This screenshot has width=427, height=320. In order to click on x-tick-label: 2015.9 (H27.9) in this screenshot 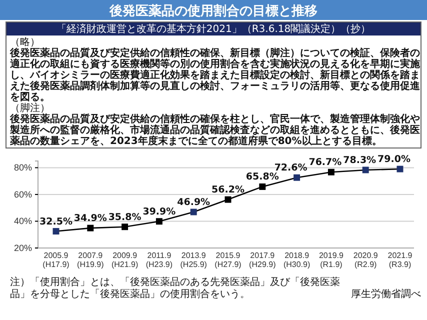, I will do `click(228, 260)`.